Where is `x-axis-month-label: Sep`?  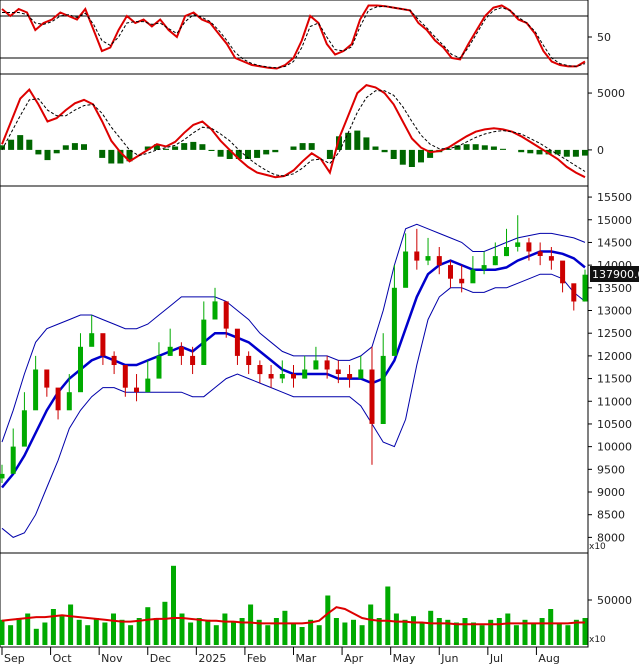 x-axis-month-label: Sep is located at coordinates (14, 658).